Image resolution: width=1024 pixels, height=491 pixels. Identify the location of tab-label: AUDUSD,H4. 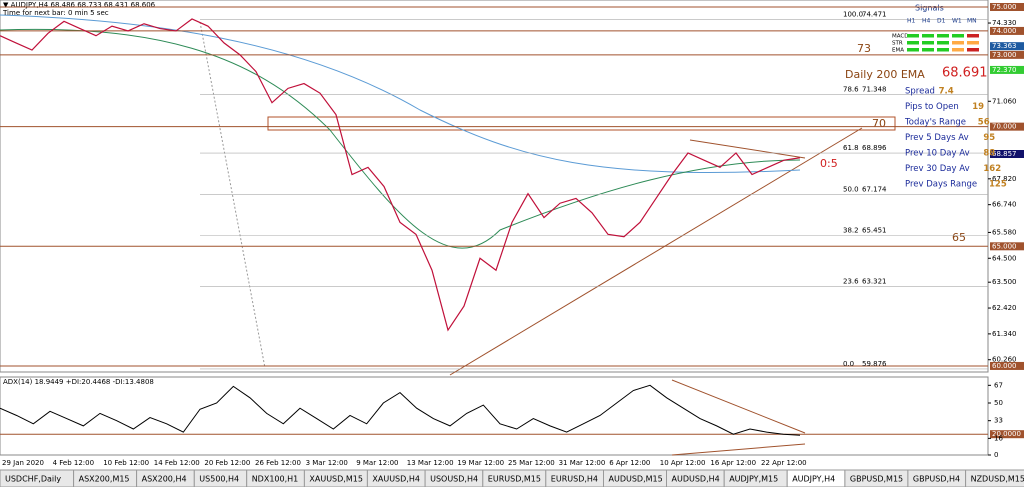
(696, 479).